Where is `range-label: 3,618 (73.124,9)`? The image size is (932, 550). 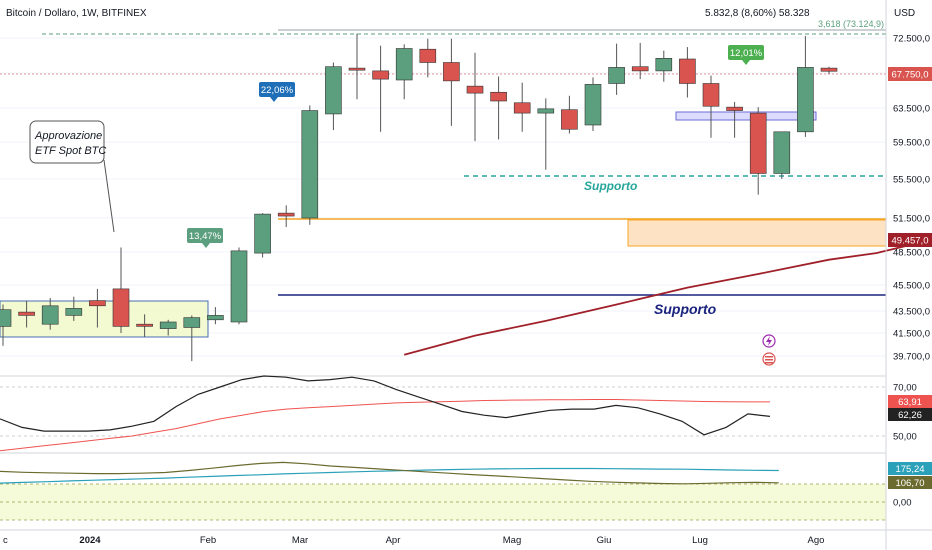
range-label: 3,618 (73.124,9) is located at coordinates (851, 24).